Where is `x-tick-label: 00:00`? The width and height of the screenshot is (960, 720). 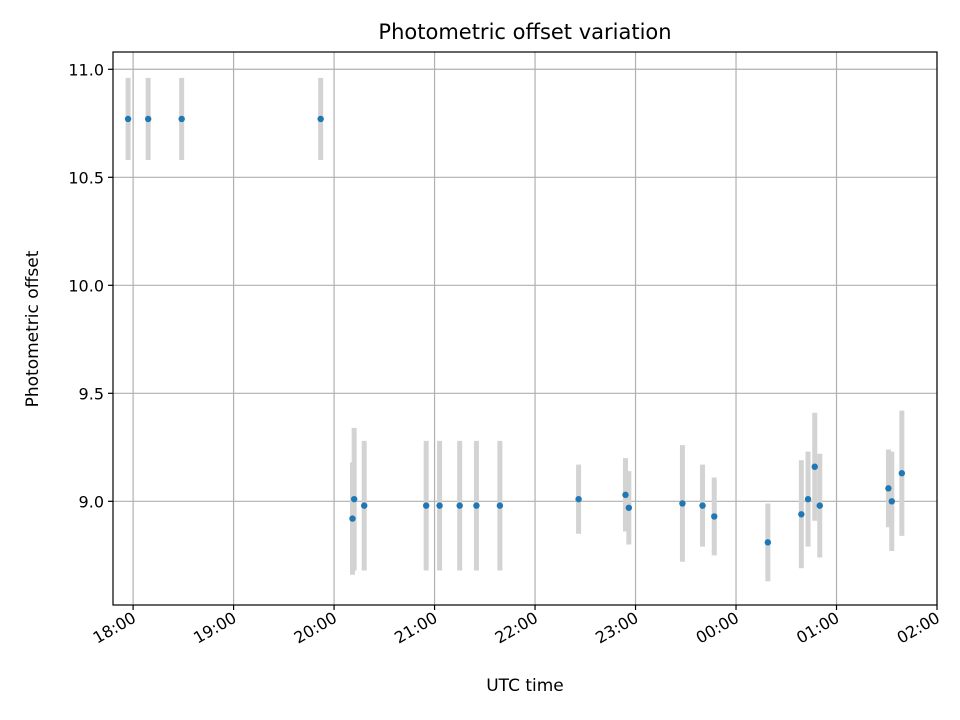
x-tick-label: 00:00 is located at coordinates (717, 628).